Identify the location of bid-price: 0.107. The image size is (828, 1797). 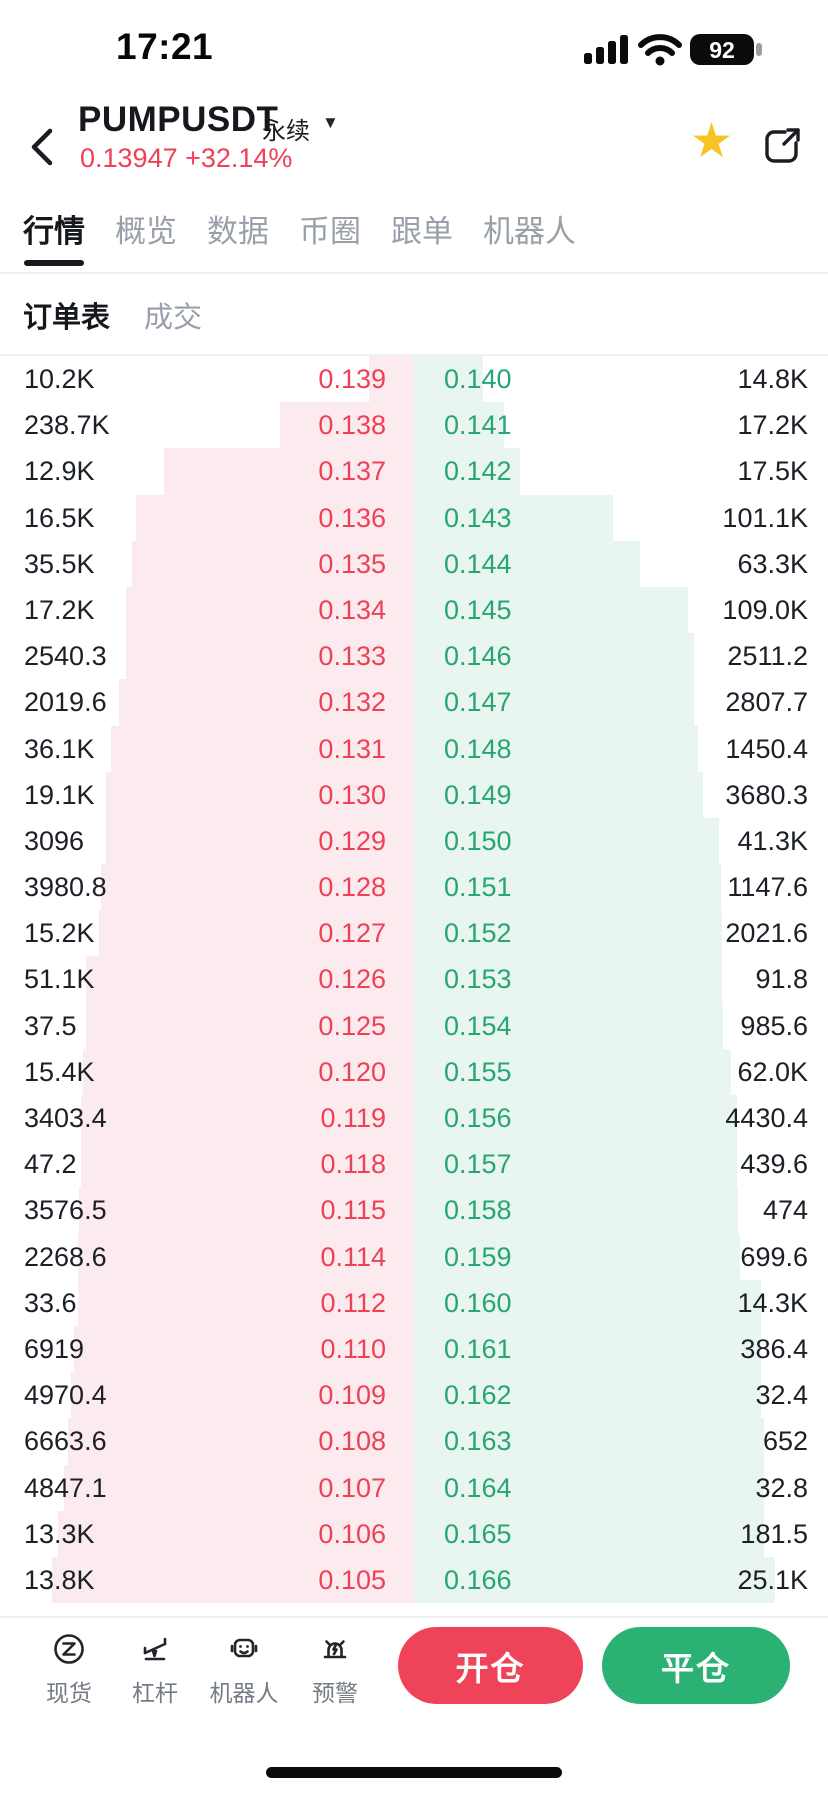
(352, 1487).